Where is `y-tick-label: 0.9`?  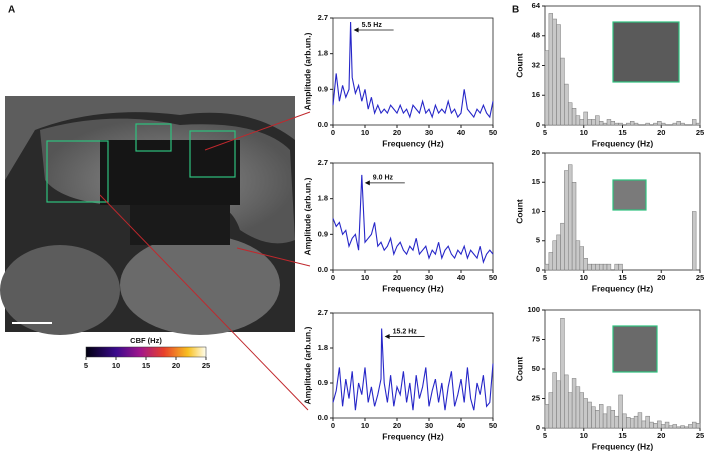
y-tick-label: 0.9 is located at coordinates (323, 382).